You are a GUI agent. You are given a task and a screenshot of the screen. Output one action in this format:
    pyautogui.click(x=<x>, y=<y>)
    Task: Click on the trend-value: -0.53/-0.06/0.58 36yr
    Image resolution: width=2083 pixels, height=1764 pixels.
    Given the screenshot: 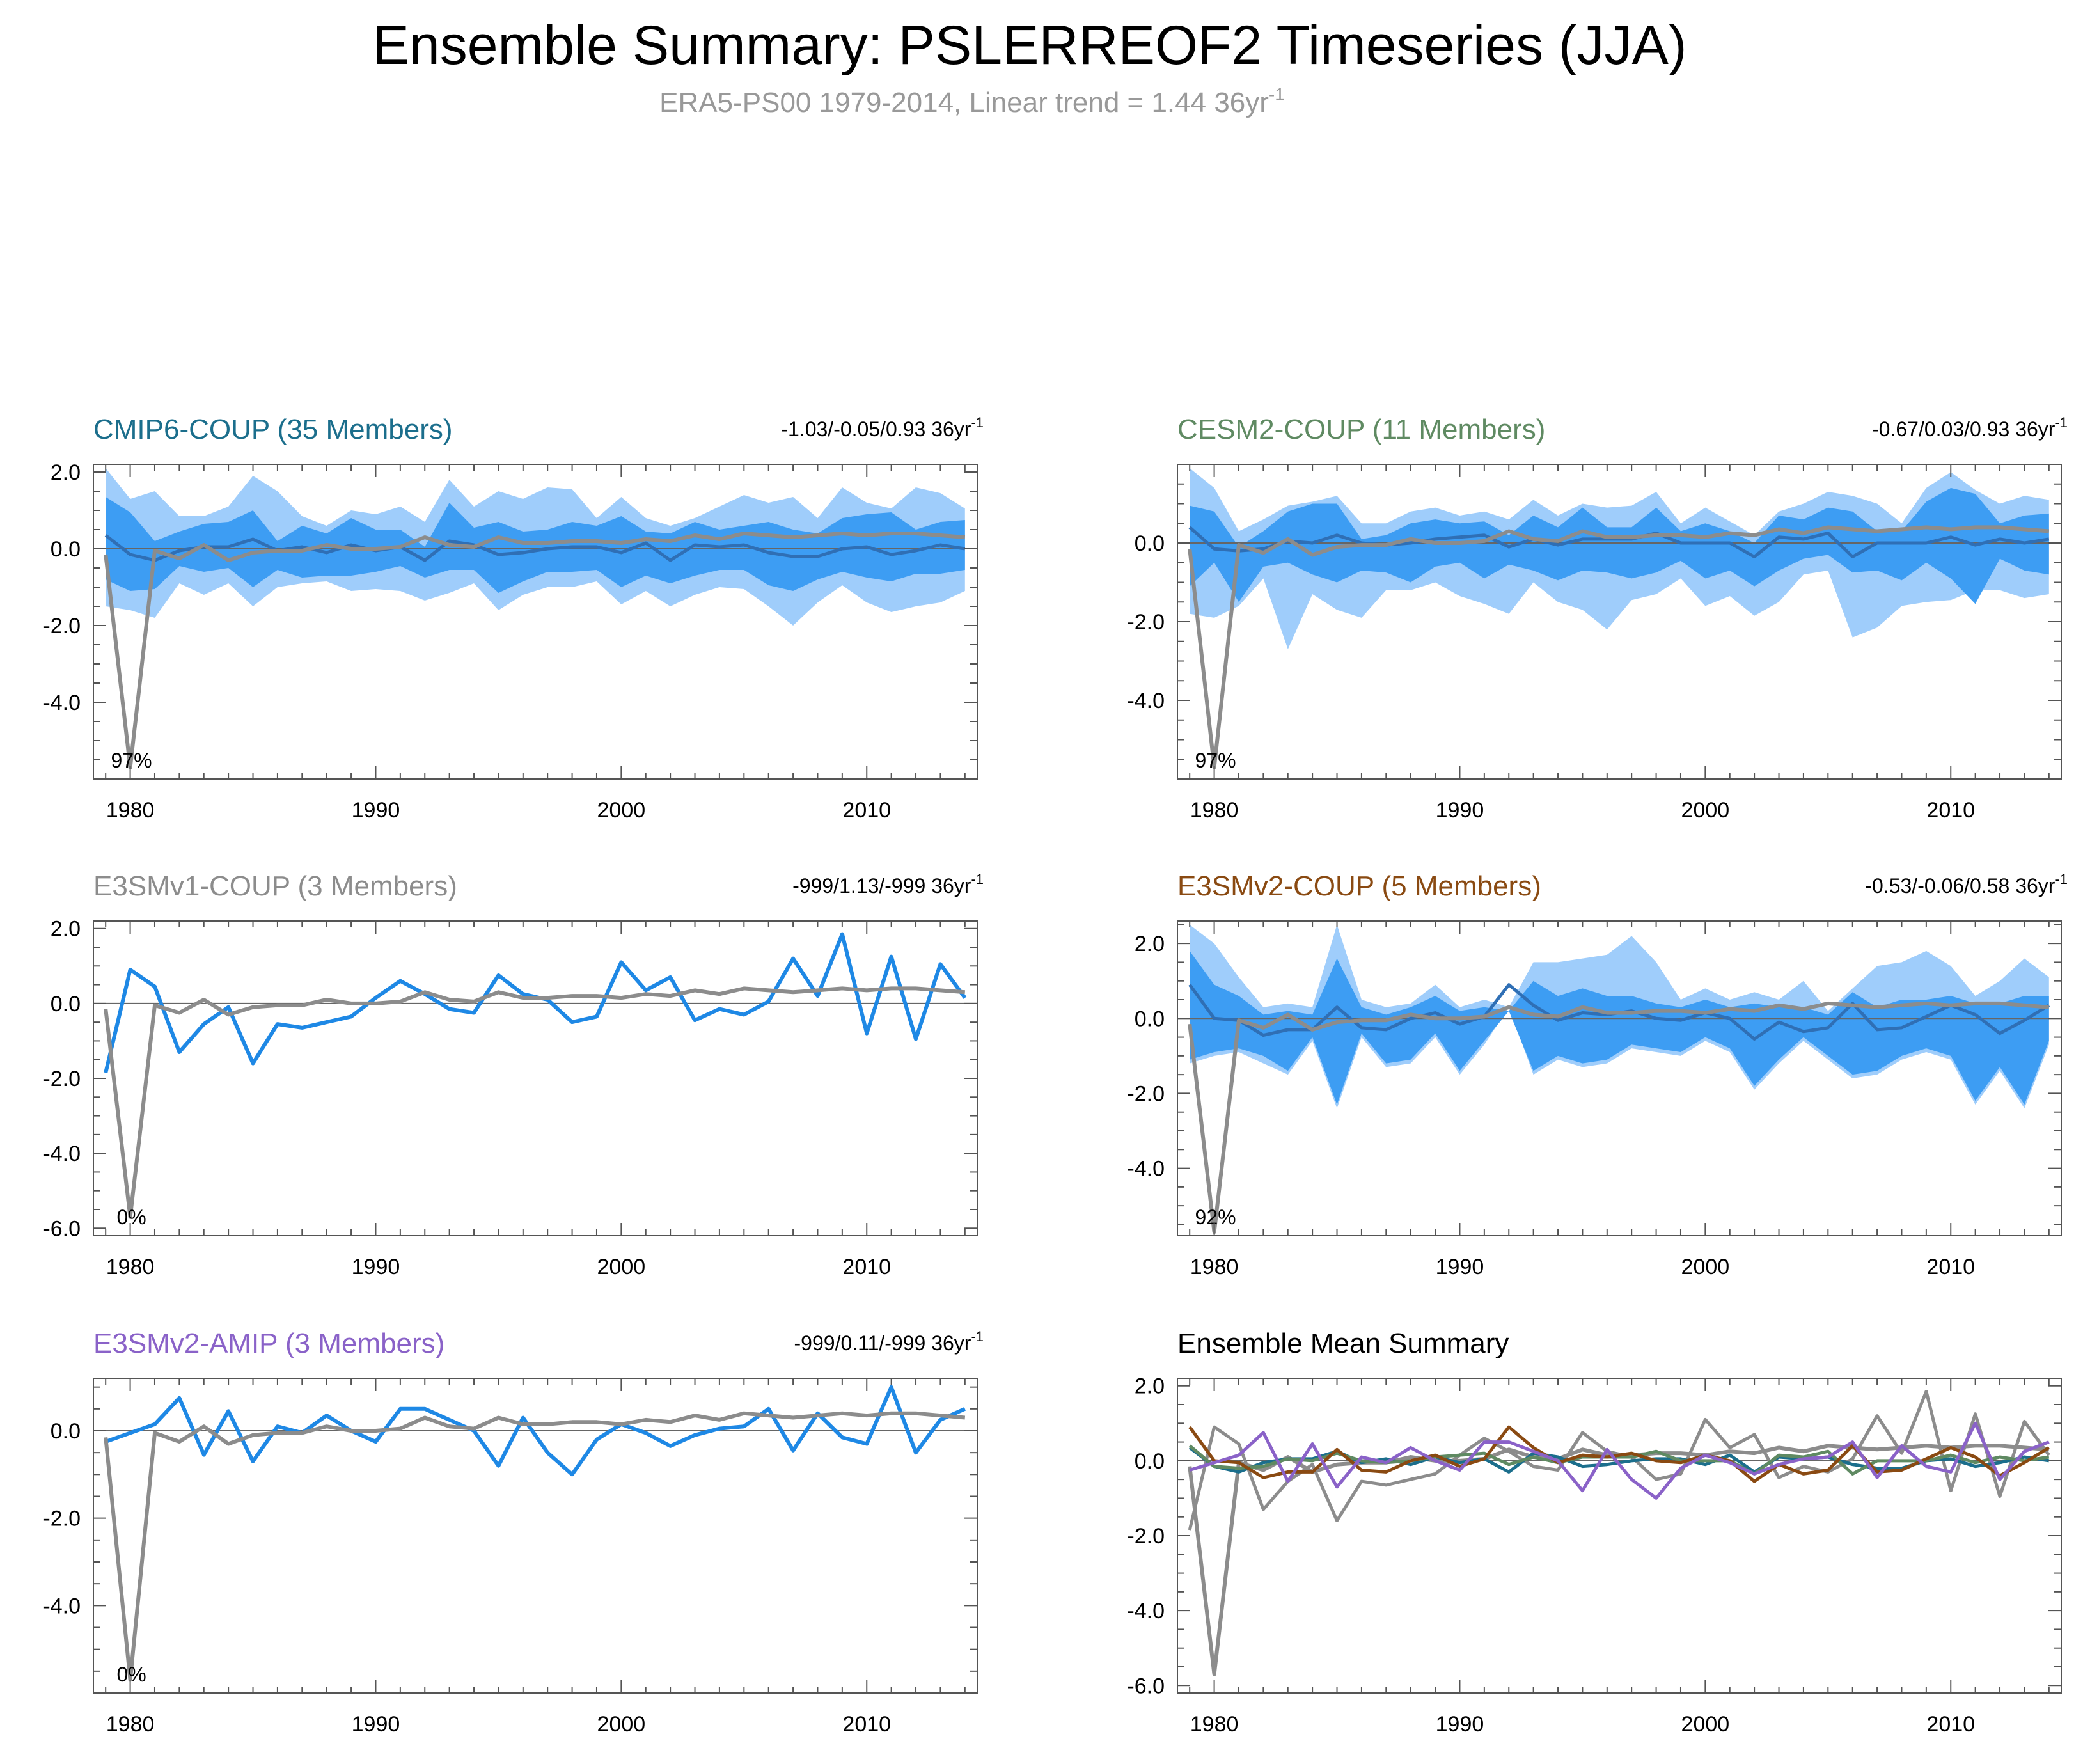 What is the action you would take?
    pyautogui.click(x=1960, y=885)
    